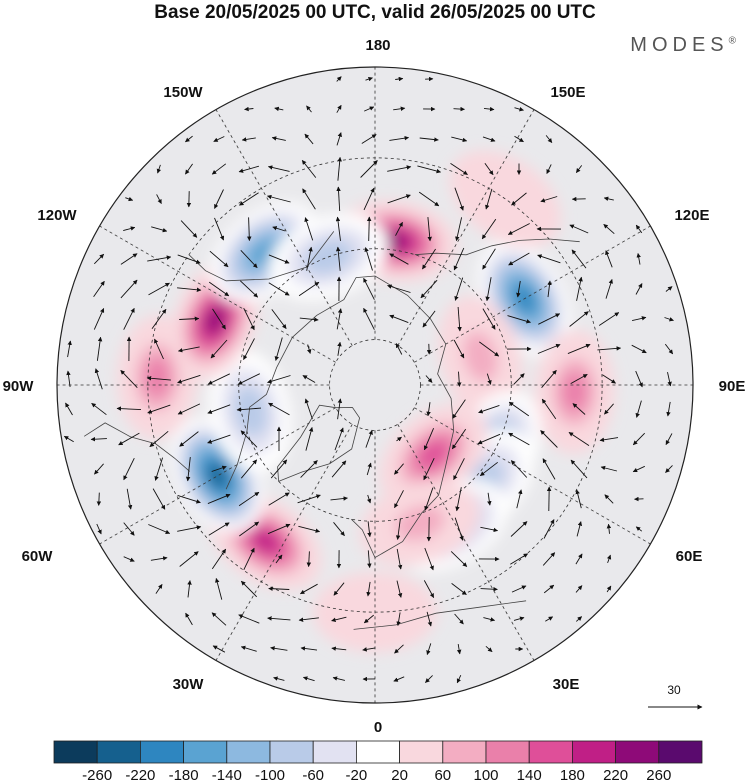 This screenshot has width=750, height=783. I want to click on colorbar-tick-label: 180, so click(572, 775).